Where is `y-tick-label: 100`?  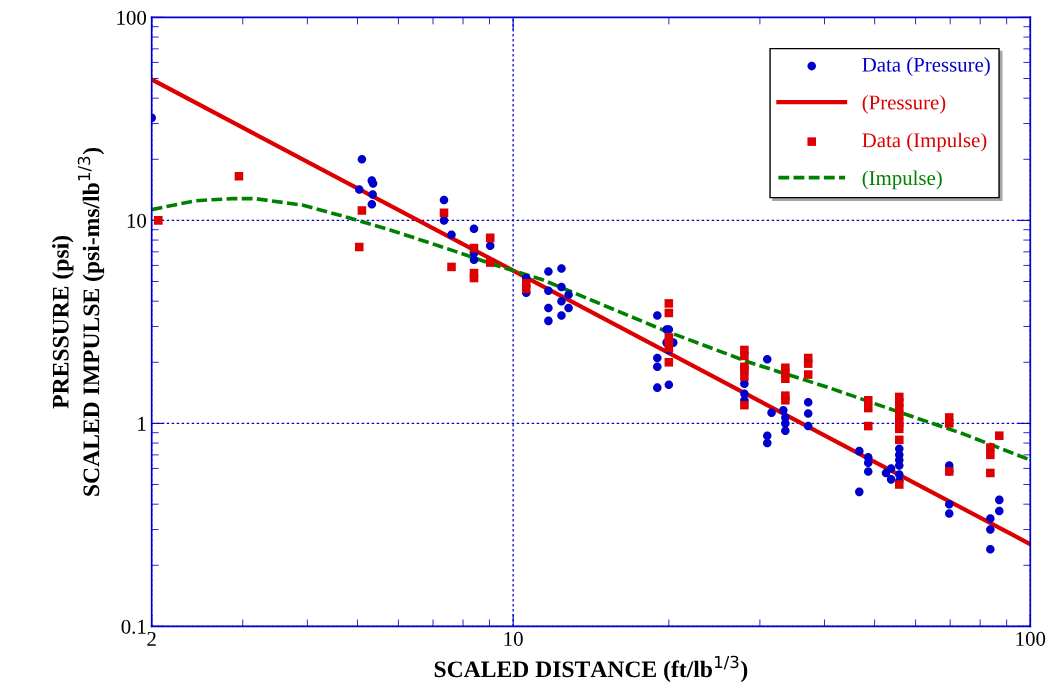
y-tick-label: 100 is located at coordinates (132, 17).